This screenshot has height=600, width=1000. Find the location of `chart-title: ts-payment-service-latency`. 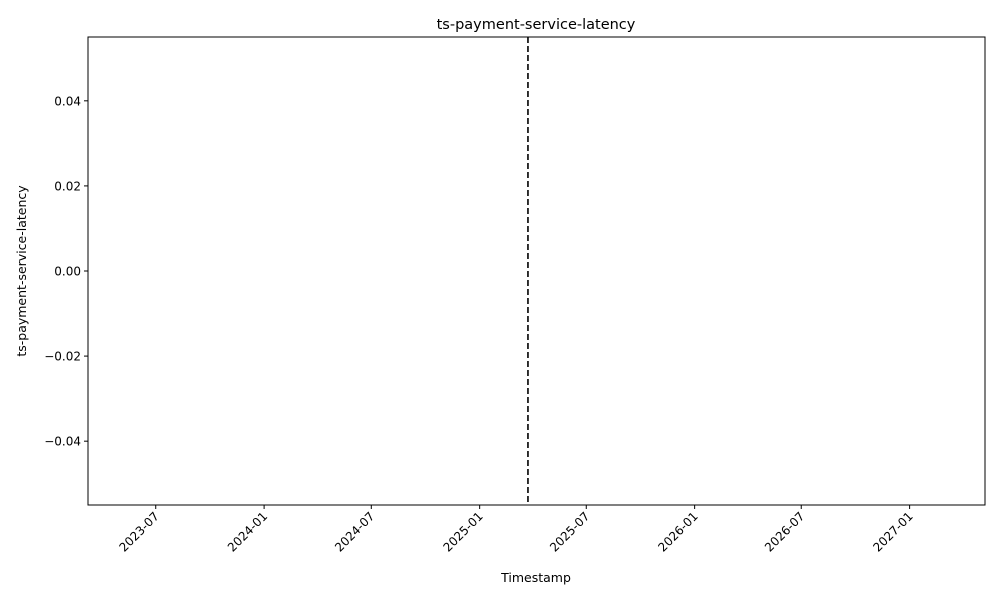

chart-title: ts-payment-service-latency is located at coordinates (536, 25).